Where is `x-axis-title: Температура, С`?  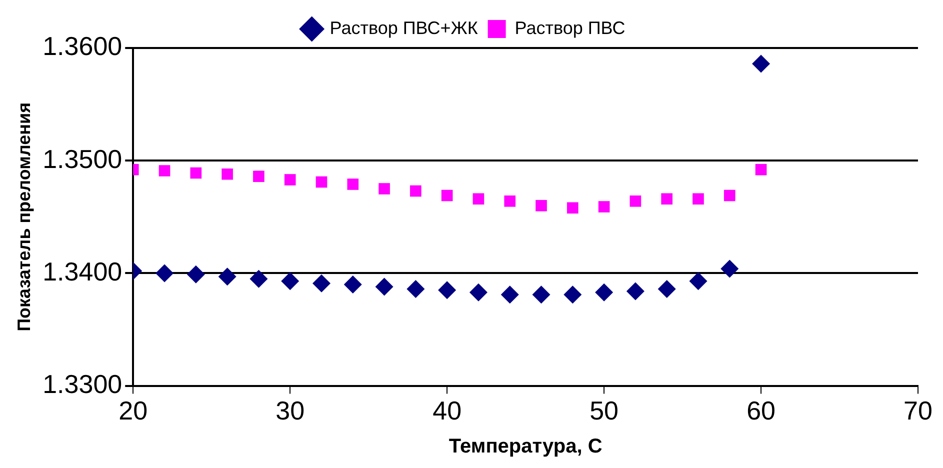 x-axis-title: Температура, С is located at coordinates (525, 447).